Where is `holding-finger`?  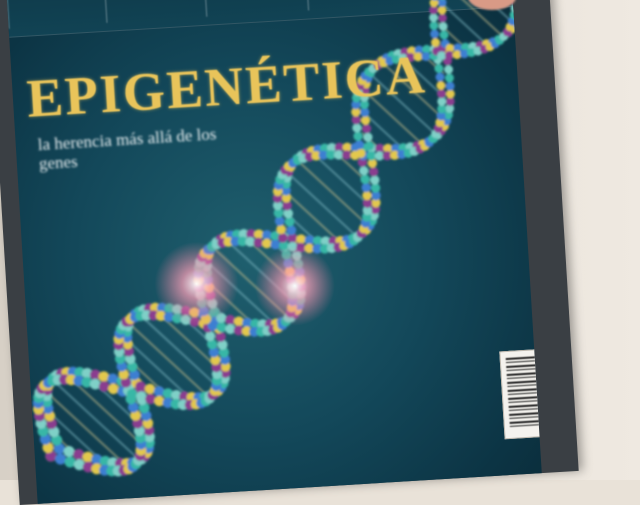
holding-finger is located at coordinates (492, 5).